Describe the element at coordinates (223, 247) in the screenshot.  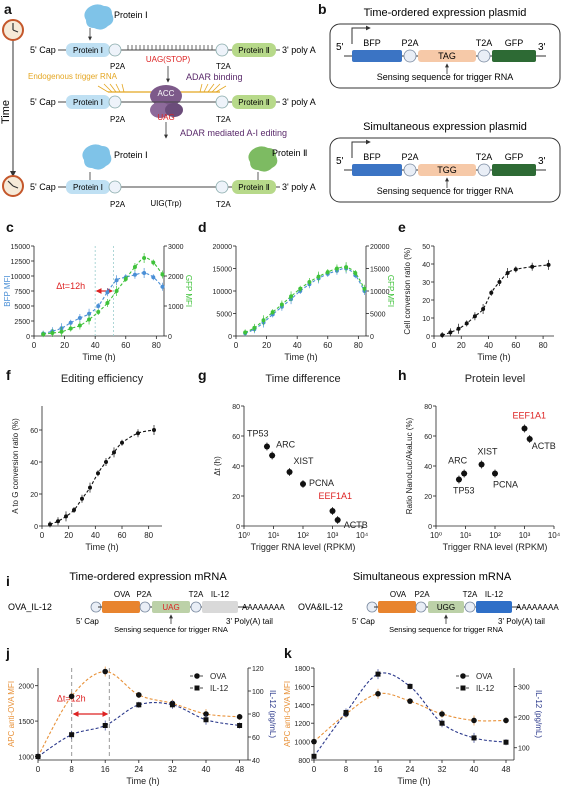
I see `y-tick-label: 20000` at that location.